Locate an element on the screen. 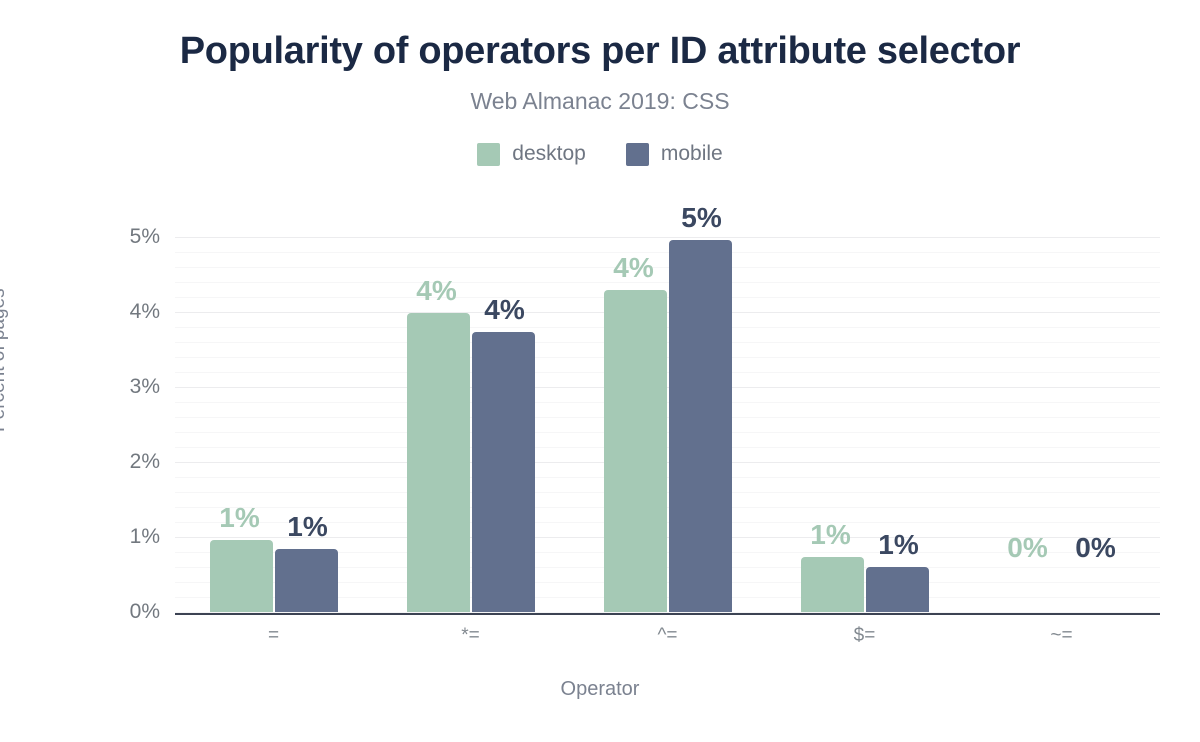 The height and width of the screenshot is (742, 1200). legend-item-desktop: desktop is located at coordinates (531, 154).